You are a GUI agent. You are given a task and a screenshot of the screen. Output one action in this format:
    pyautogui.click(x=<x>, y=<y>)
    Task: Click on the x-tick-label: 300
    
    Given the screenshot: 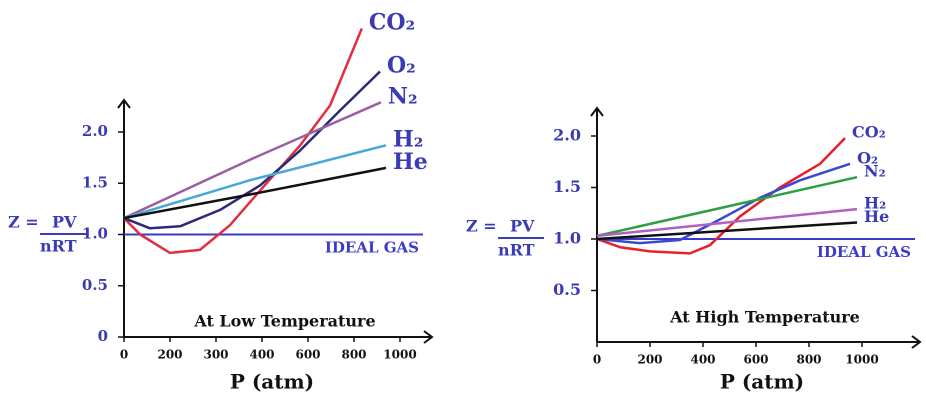 What is the action you would take?
    pyautogui.click(x=215, y=355)
    